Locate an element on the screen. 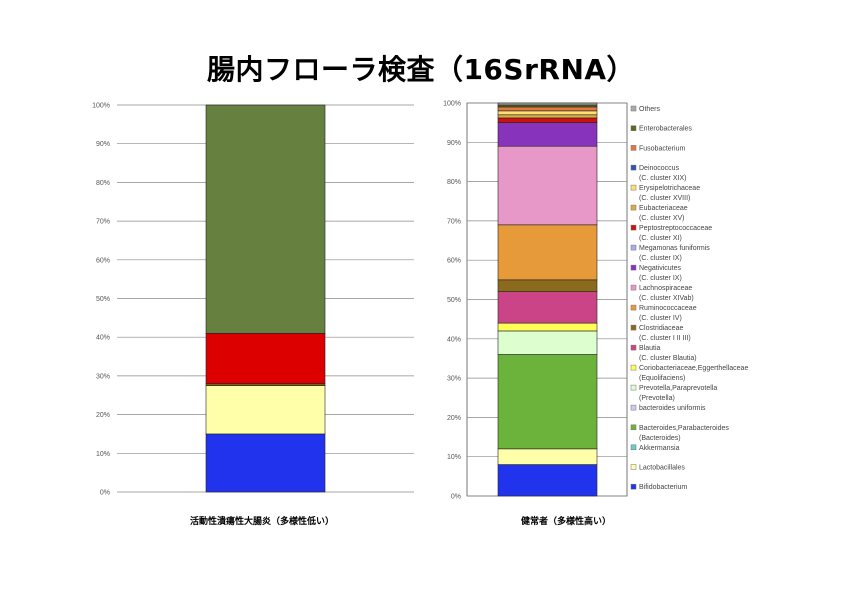  legend-label: Bifidobacterium is located at coordinates (663, 487).